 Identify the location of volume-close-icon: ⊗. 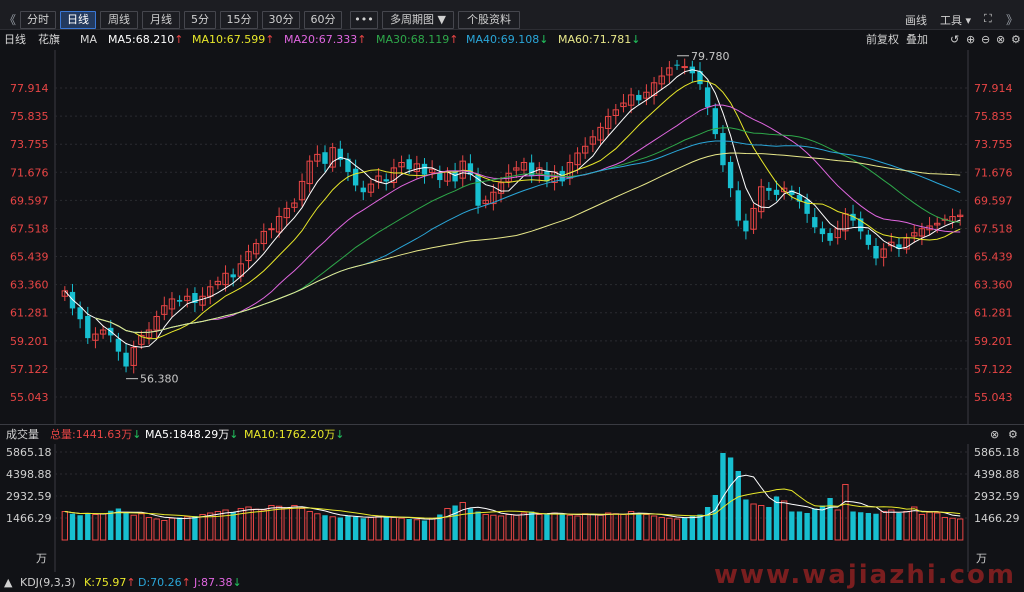
(995, 434).